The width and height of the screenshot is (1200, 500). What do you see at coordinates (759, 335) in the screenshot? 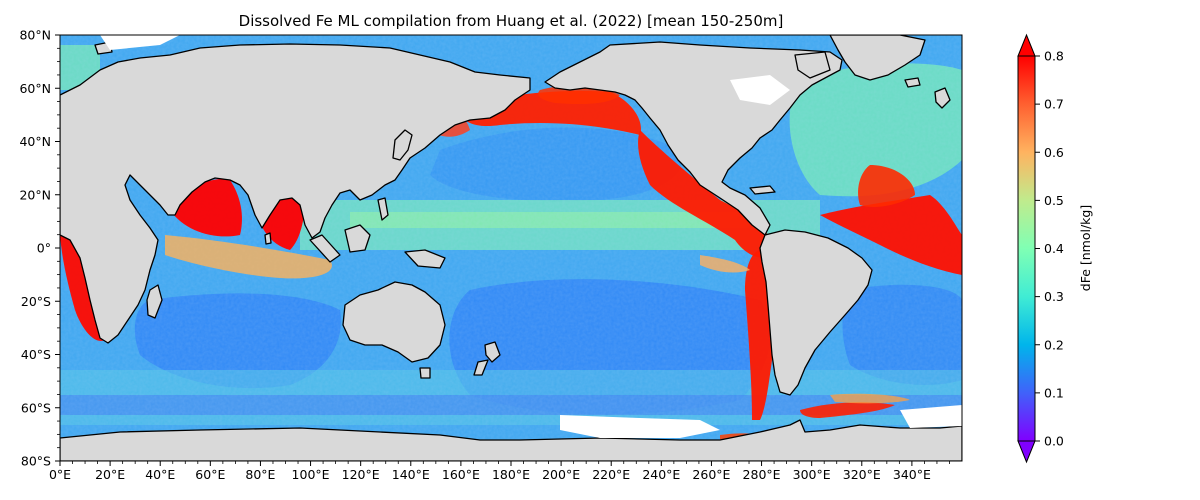
I see `peru-chile-margin-high` at bounding box center [759, 335].